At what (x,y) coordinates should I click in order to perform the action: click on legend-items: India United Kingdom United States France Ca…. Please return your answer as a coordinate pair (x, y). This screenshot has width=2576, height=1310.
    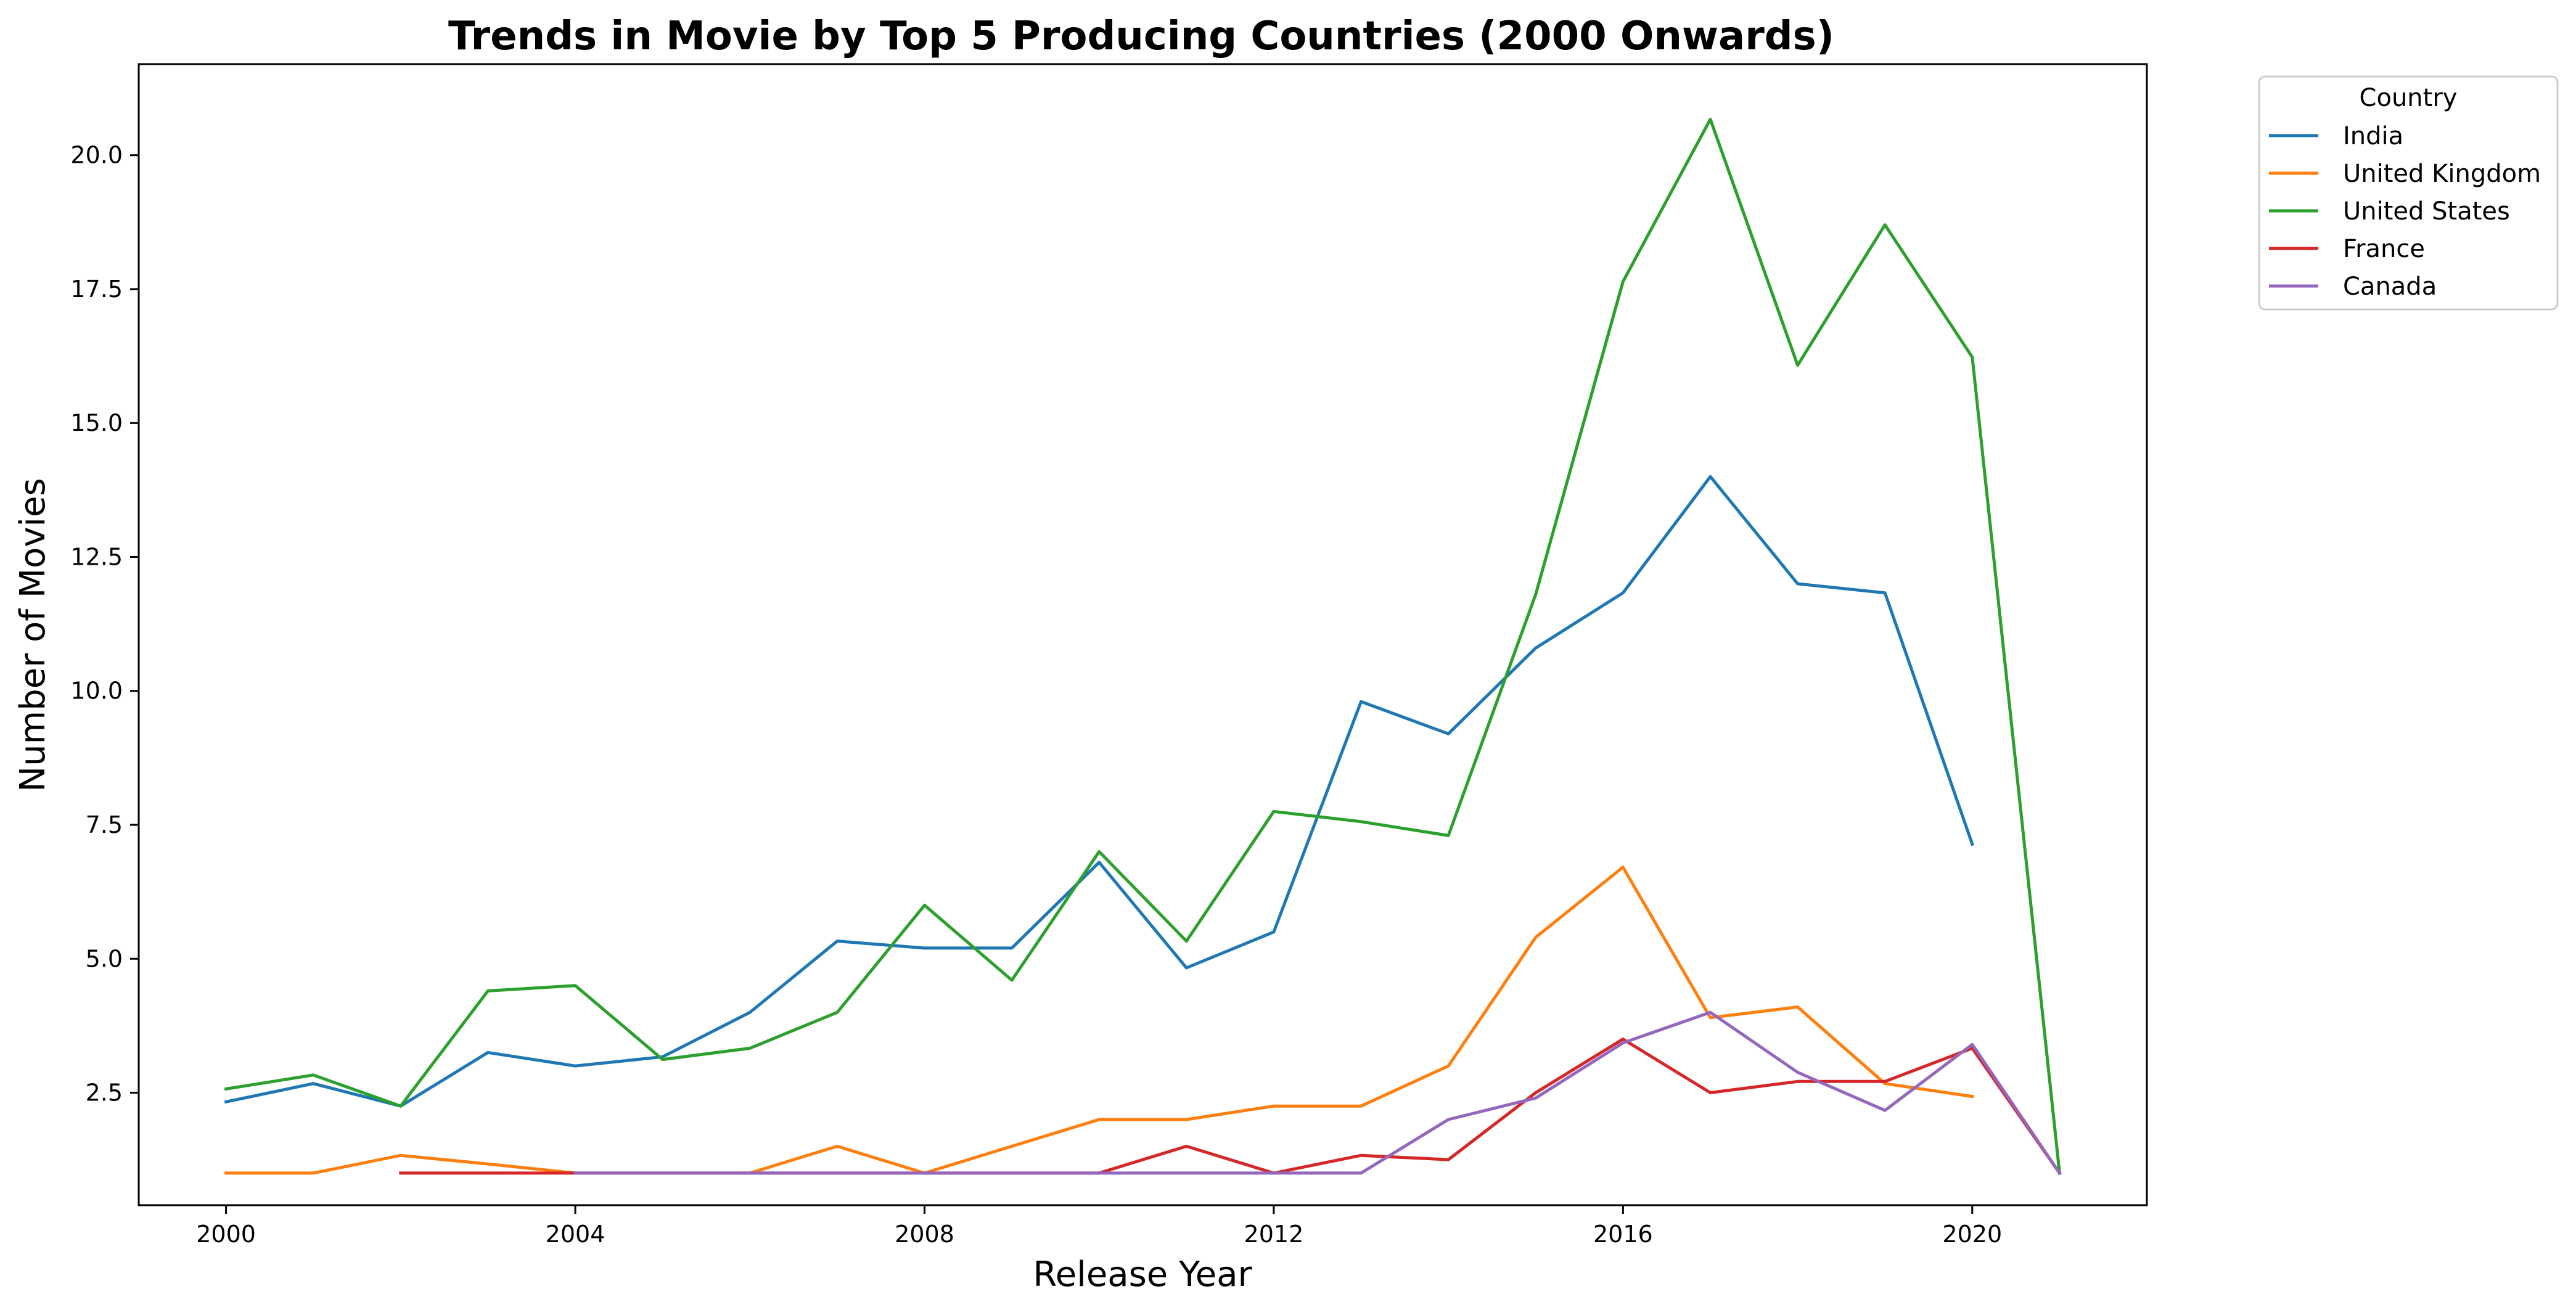
    Looking at the image, I should click on (2405, 211).